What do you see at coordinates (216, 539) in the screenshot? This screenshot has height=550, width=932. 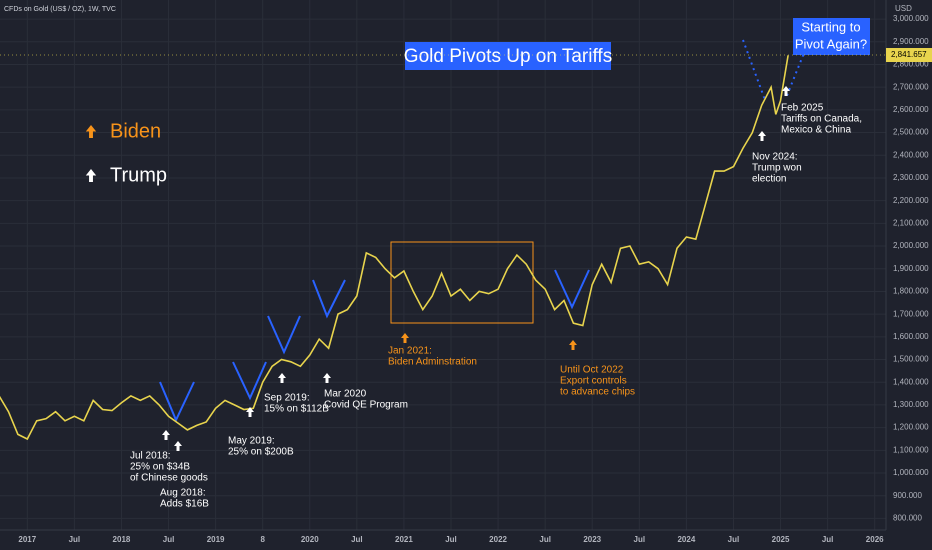 I see `x-tick-label: 2019` at bounding box center [216, 539].